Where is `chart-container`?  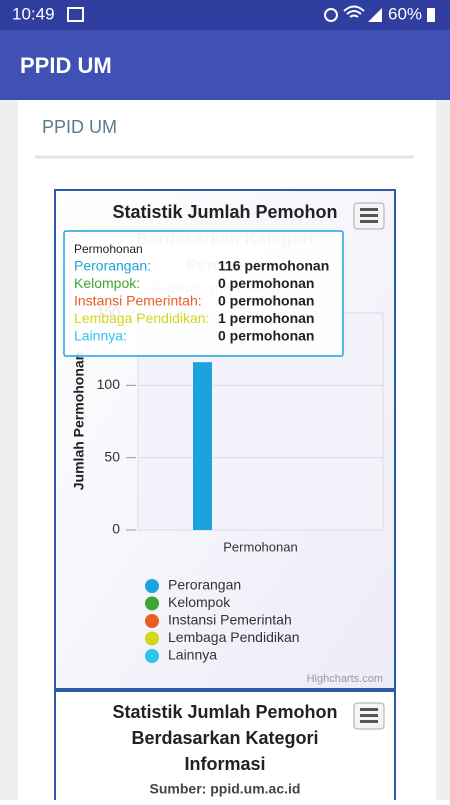
chart-container is located at coordinates (225, 747).